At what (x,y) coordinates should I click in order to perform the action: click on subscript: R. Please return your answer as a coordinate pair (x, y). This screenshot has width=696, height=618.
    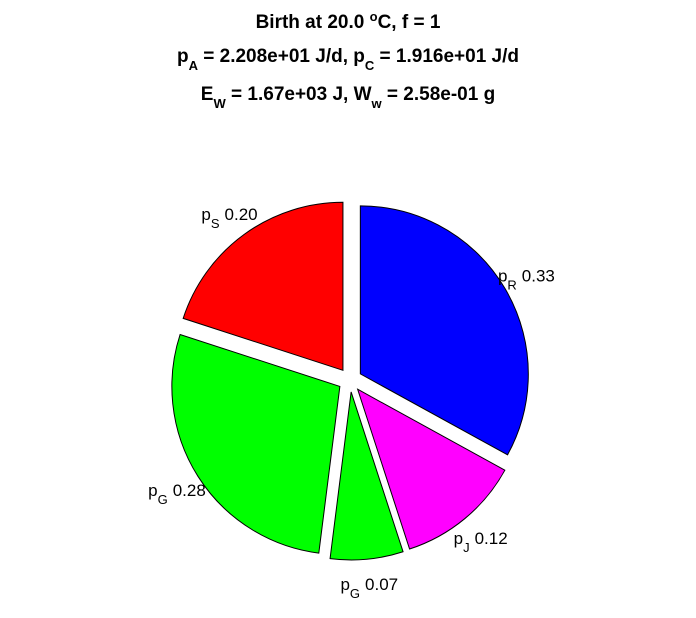
    Looking at the image, I should click on (511, 284).